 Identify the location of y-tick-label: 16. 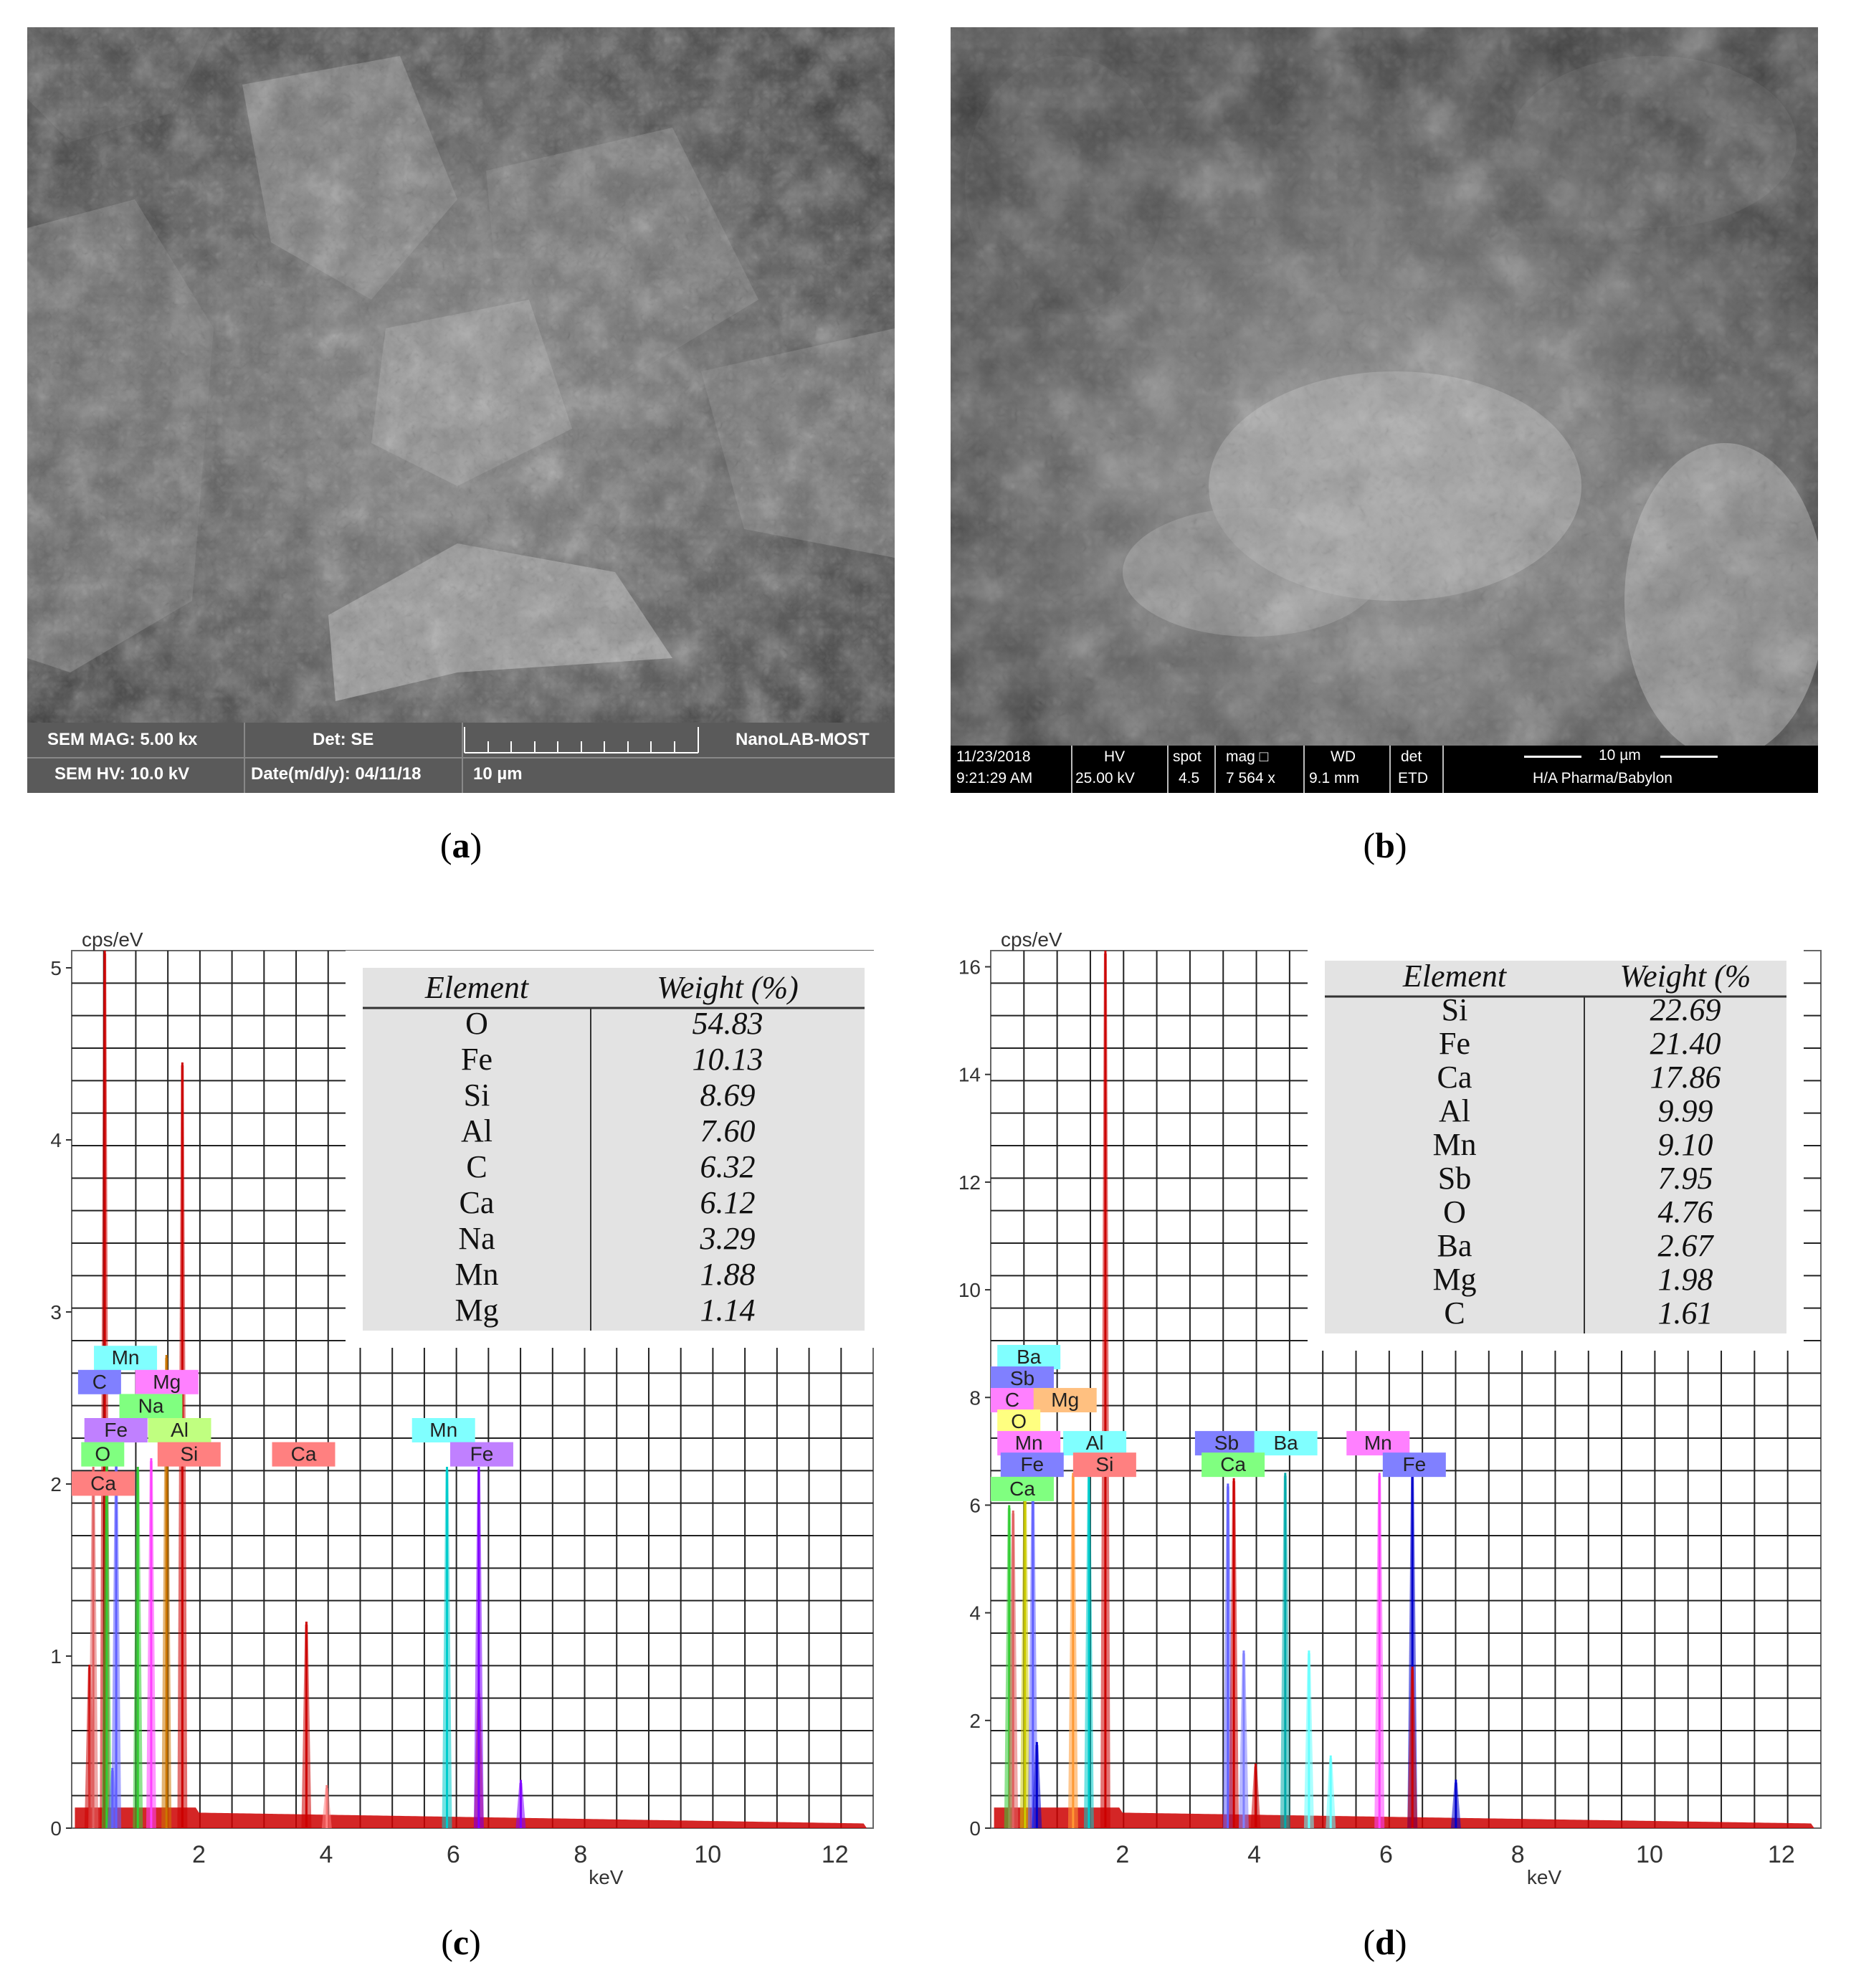
(969, 967).